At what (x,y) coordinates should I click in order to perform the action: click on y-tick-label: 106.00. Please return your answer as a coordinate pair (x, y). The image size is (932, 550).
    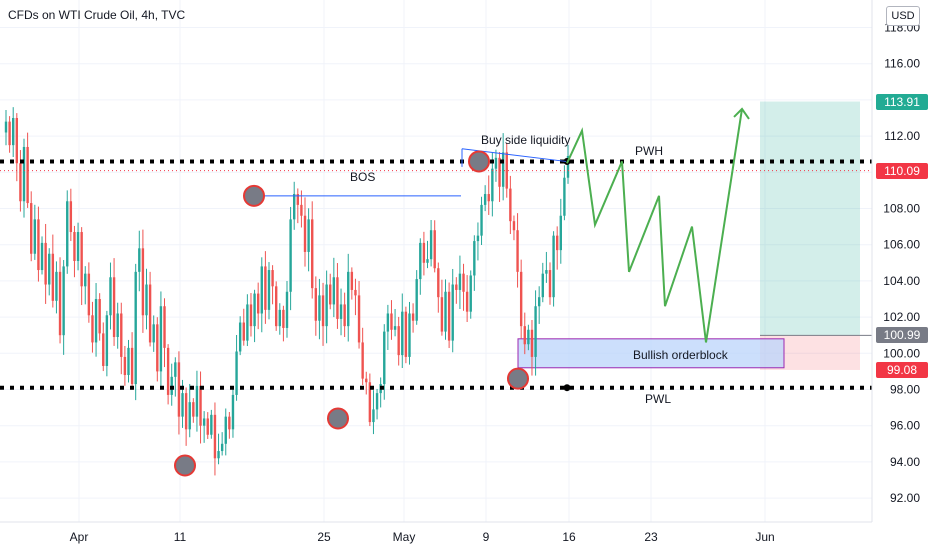
    Looking at the image, I should click on (901, 245).